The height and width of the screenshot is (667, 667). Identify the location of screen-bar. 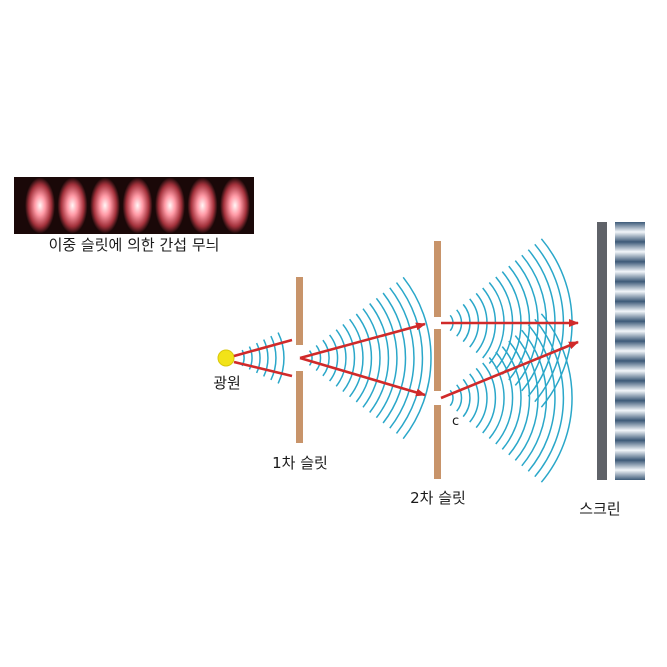
(602, 351).